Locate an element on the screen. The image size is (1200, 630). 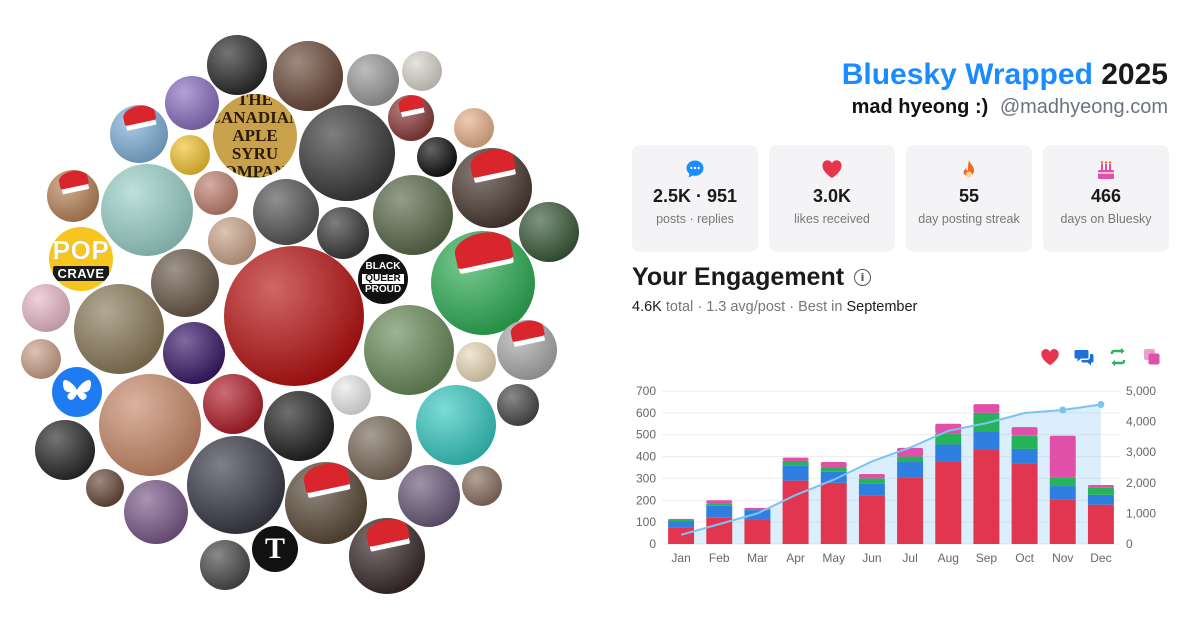
y-tick-label-right: 5,000 is located at coordinates (1141, 391).